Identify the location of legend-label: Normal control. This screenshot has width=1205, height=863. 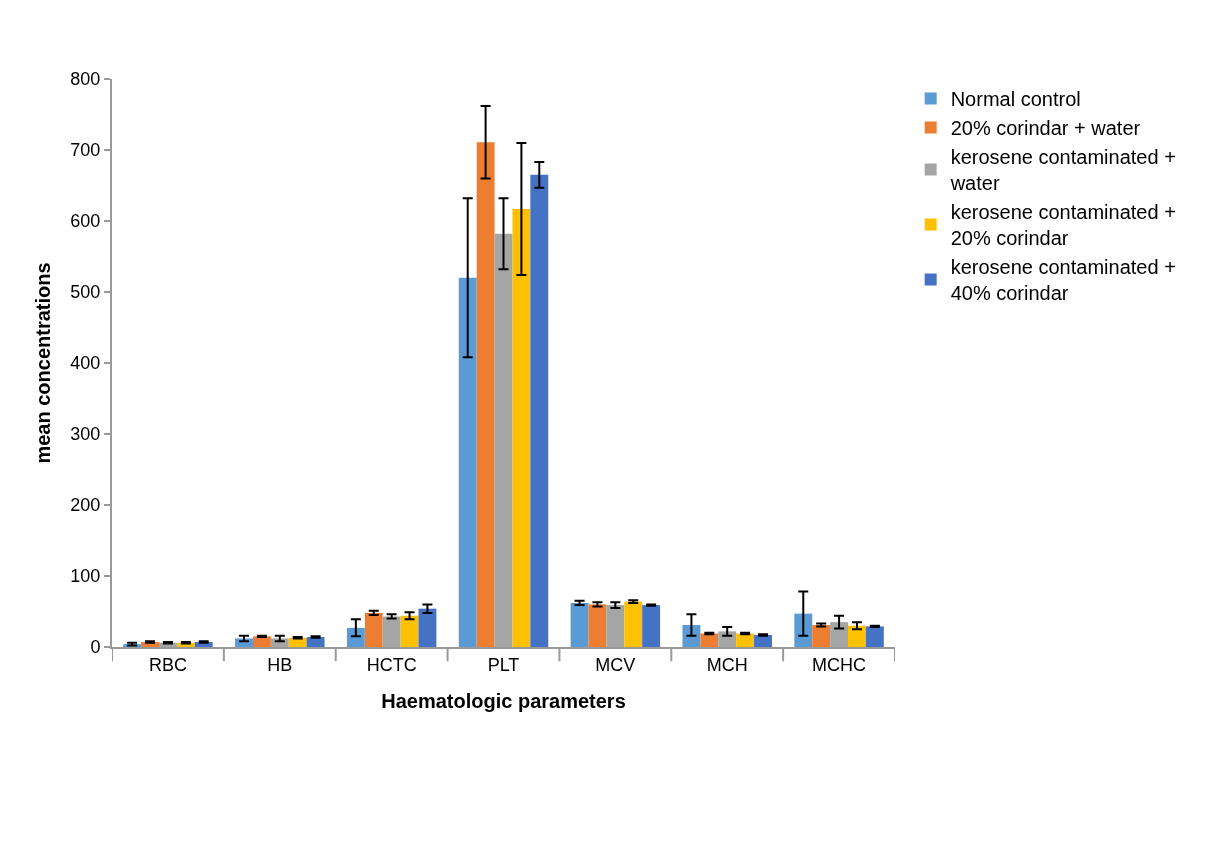
(1015, 99).